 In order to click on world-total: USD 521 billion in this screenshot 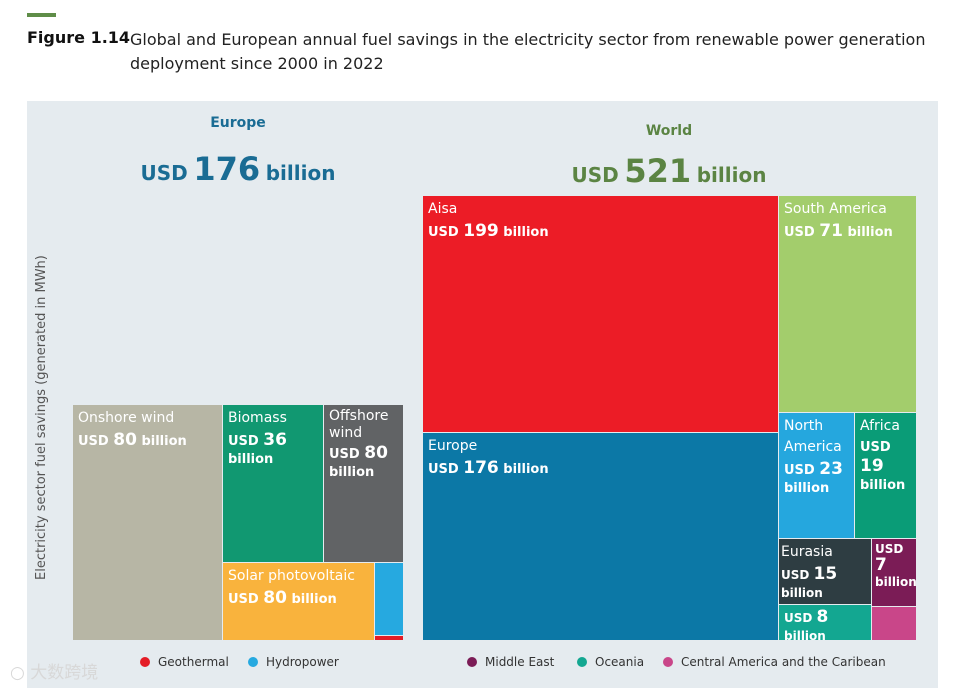, I will do `click(669, 171)`.